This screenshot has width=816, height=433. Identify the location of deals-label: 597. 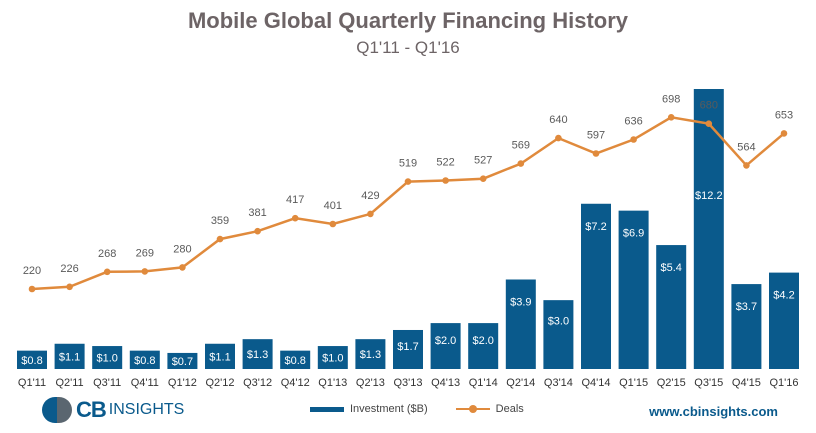
(596, 136).